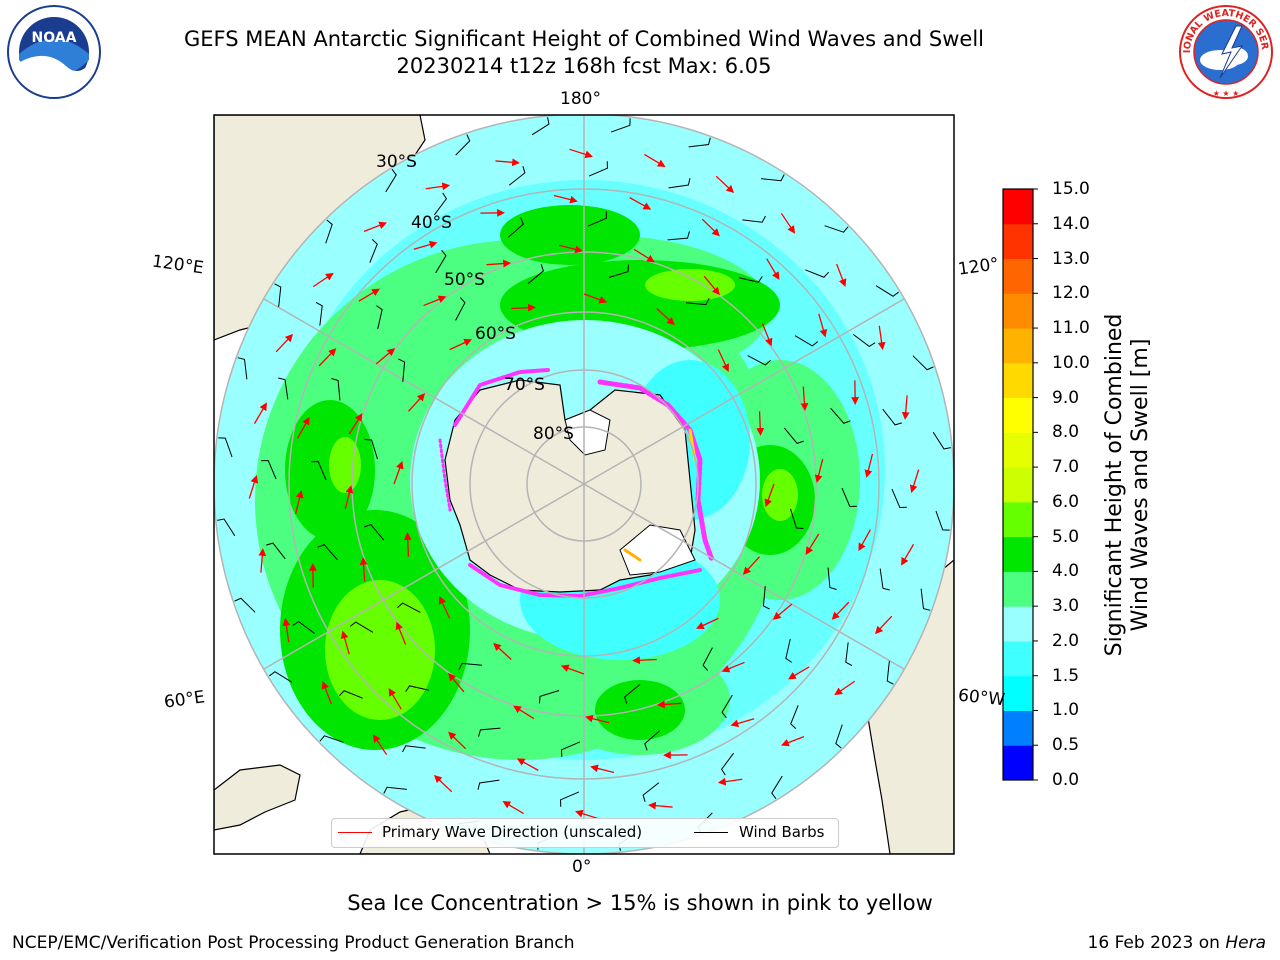 The height and width of the screenshot is (960, 1280). I want to click on lat-label-80s: 80°S, so click(553, 434).